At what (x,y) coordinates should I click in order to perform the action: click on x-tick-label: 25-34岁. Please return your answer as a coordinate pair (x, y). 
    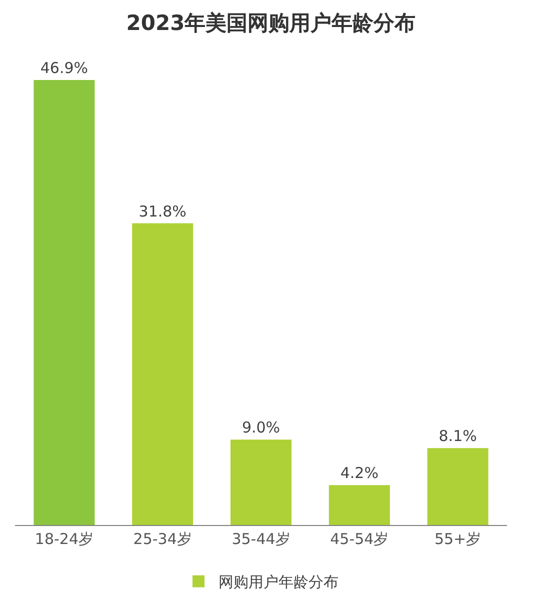
    Looking at the image, I should click on (162, 539).